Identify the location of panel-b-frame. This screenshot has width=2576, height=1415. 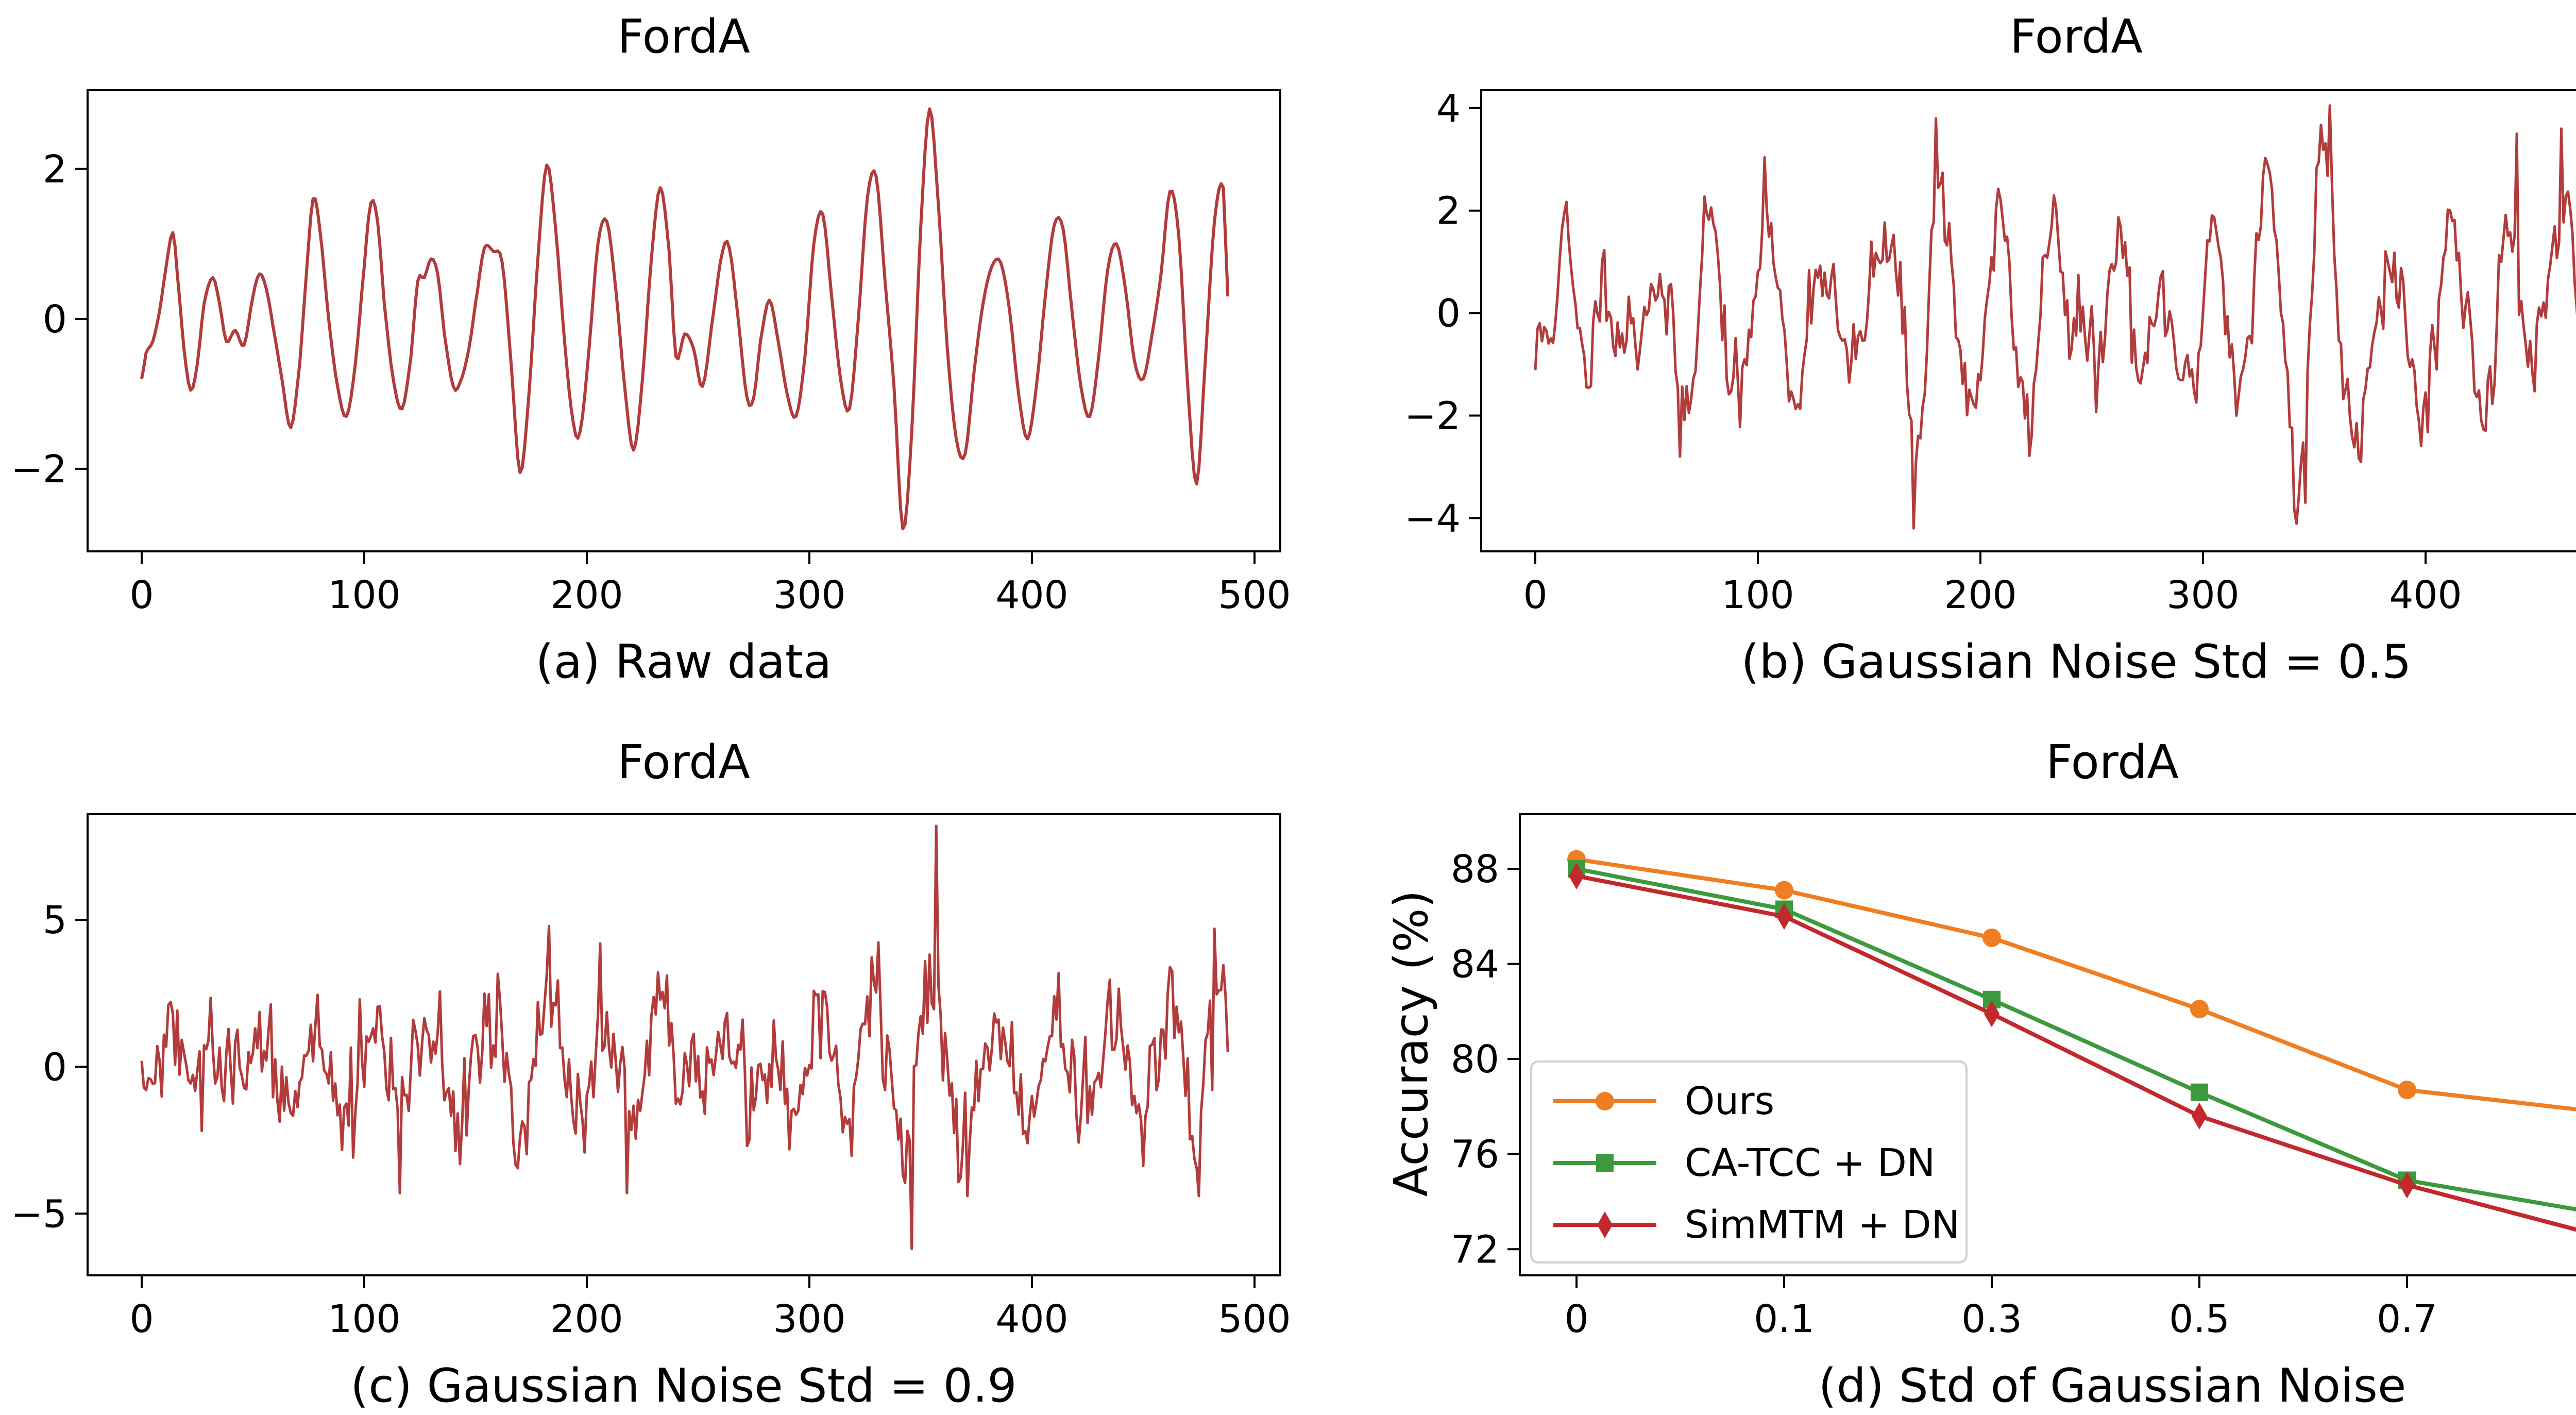
(2028, 320).